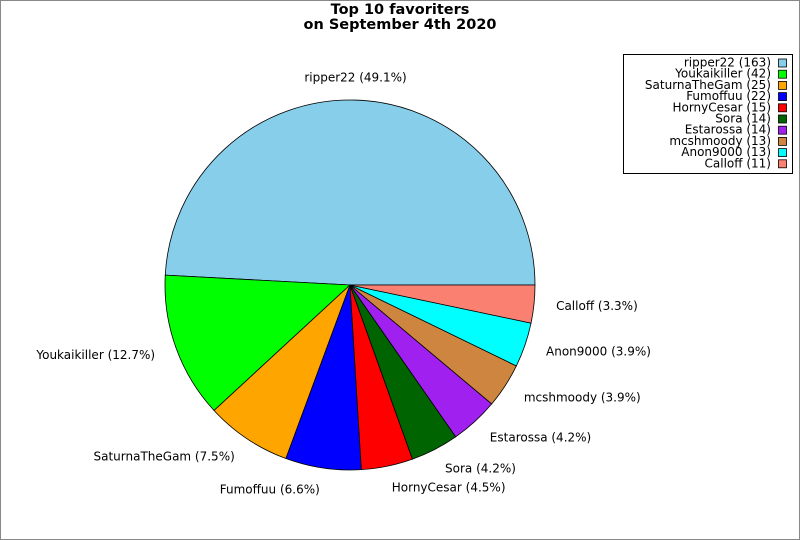 The height and width of the screenshot is (540, 800). I want to click on legend-label: ripper22 (163), so click(727, 63).